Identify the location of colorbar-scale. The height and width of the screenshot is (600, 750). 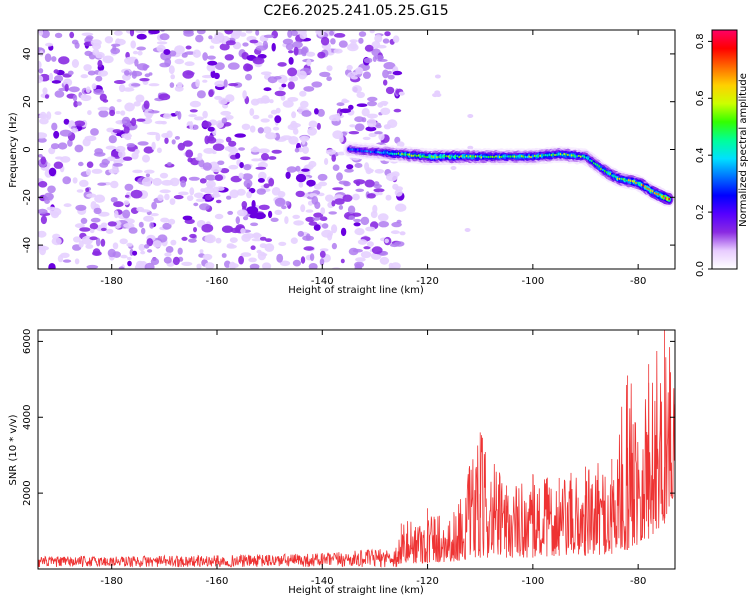
(724, 149).